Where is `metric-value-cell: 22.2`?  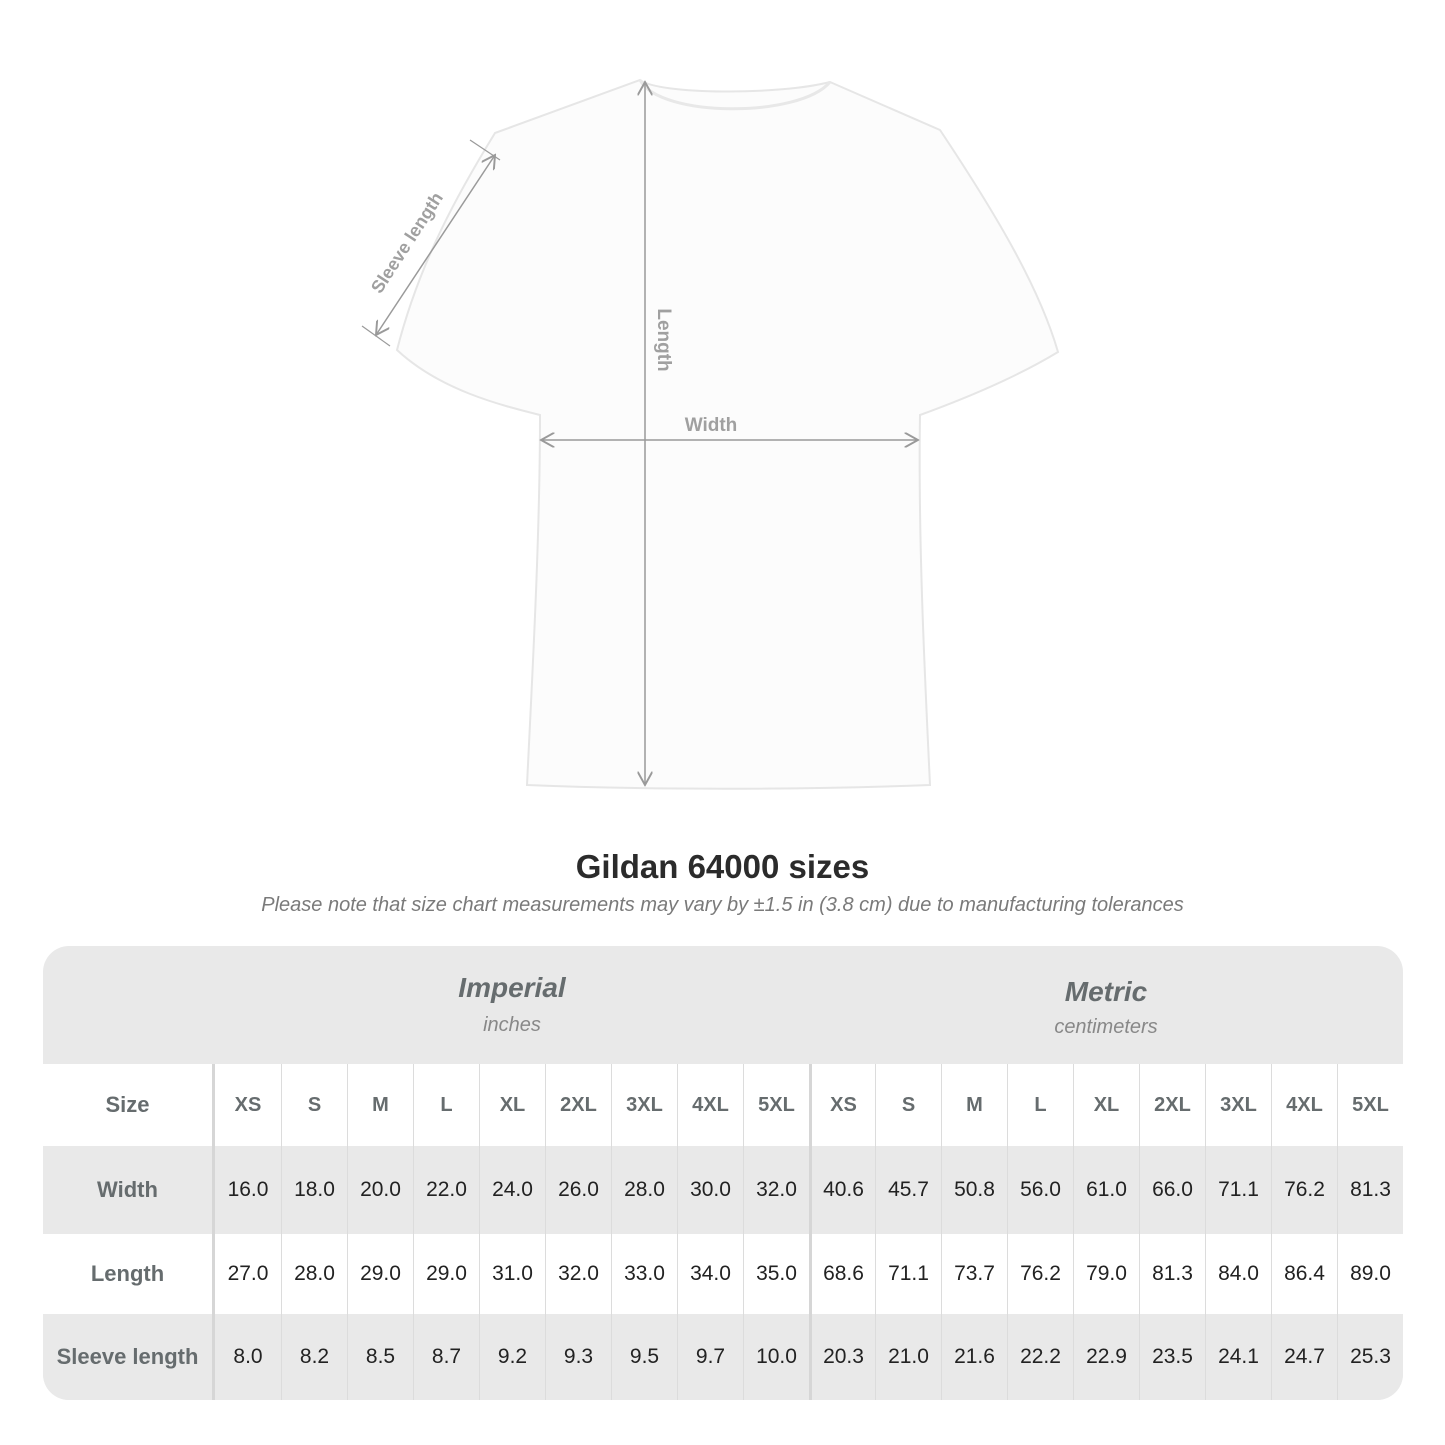 metric-value-cell: 22.2 is located at coordinates (1040, 1357).